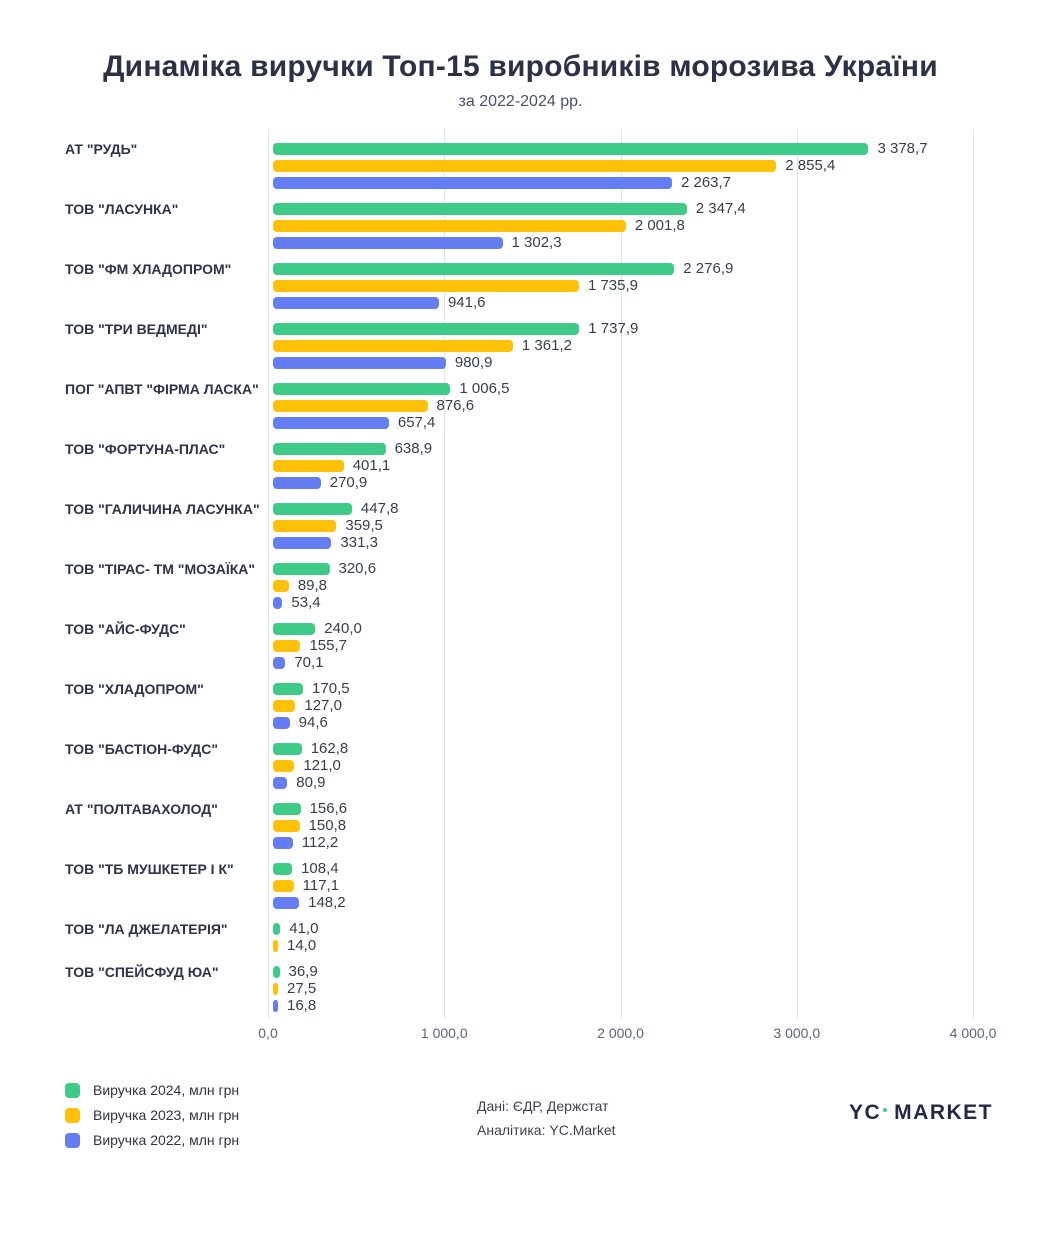  Describe the element at coordinates (335, 508) in the screenshot. I see `bar-row: 447,8` at that location.